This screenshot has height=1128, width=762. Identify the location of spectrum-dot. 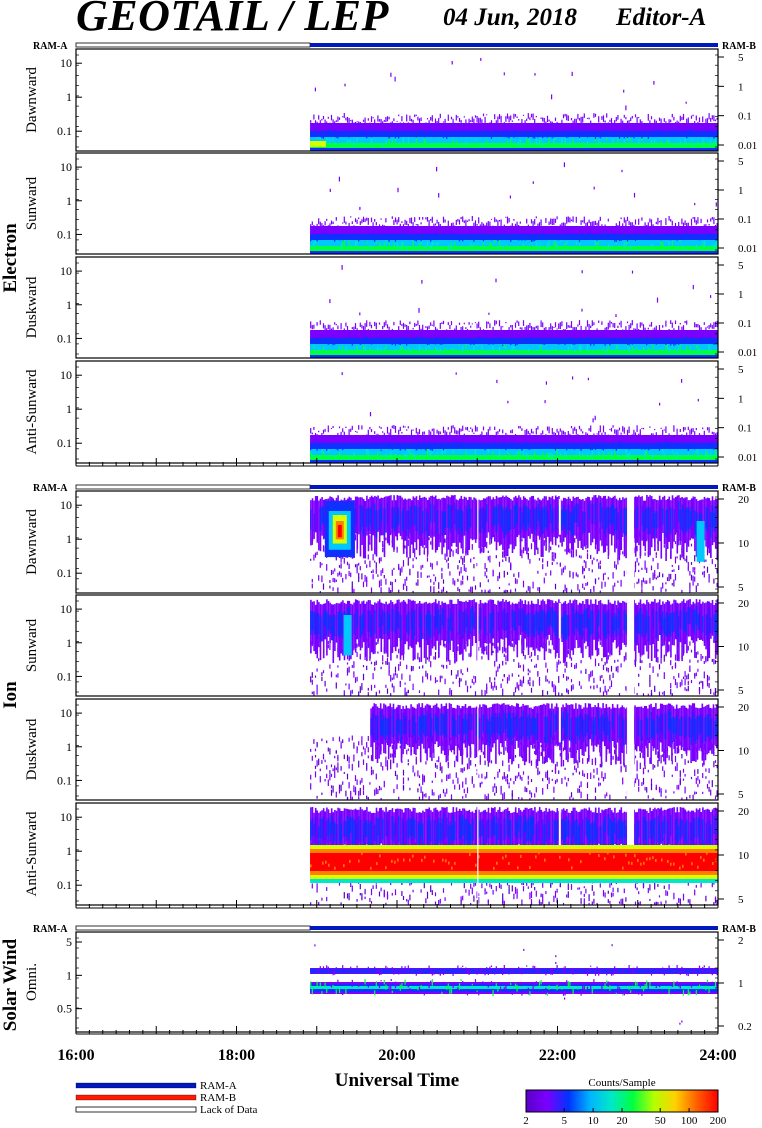
(564, 165).